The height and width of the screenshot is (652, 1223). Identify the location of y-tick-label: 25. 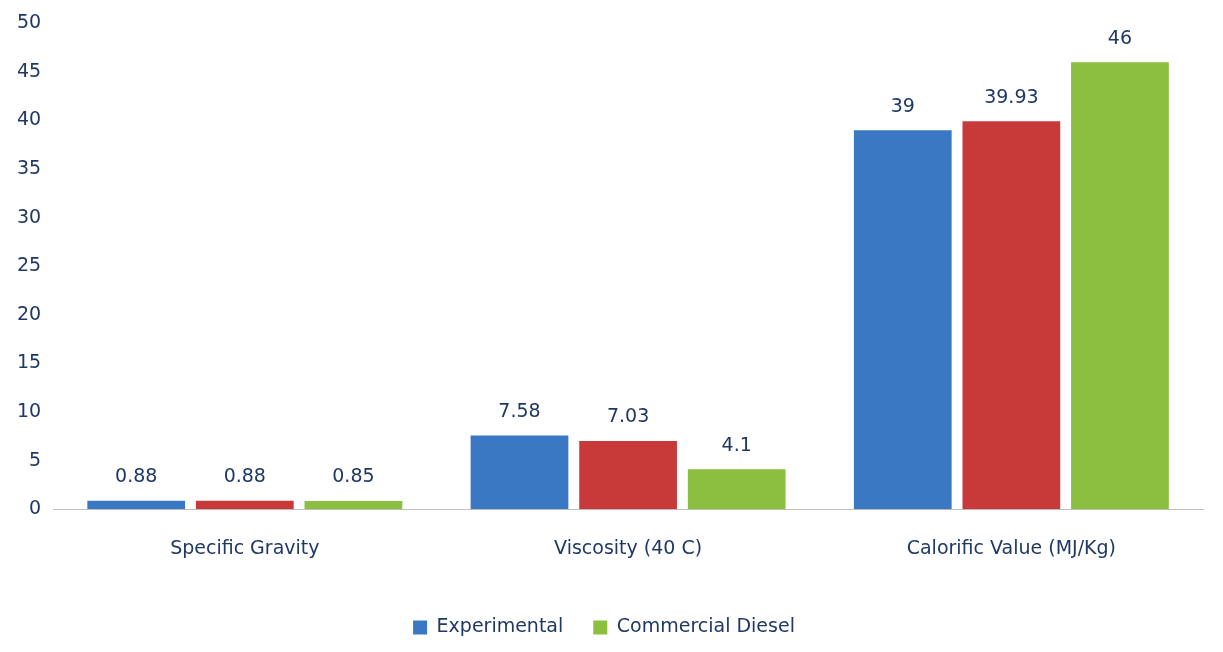
(29, 264).